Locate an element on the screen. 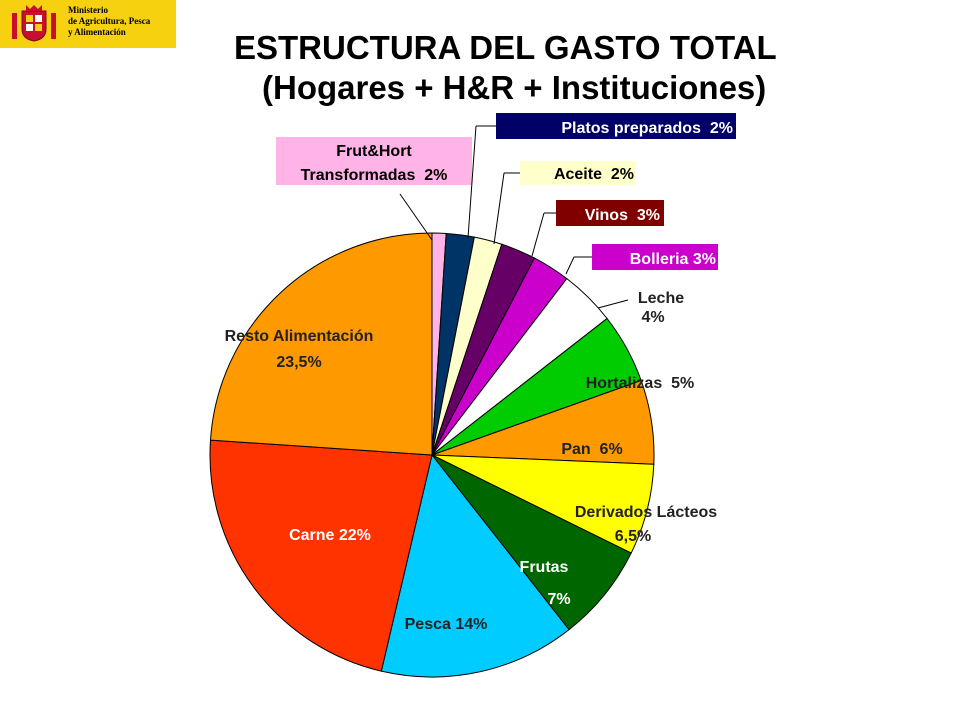 This screenshot has height=720, width=960. title-line-1: ESTRUCTURA DEL GASTO TOTAL is located at coordinates (505, 47).